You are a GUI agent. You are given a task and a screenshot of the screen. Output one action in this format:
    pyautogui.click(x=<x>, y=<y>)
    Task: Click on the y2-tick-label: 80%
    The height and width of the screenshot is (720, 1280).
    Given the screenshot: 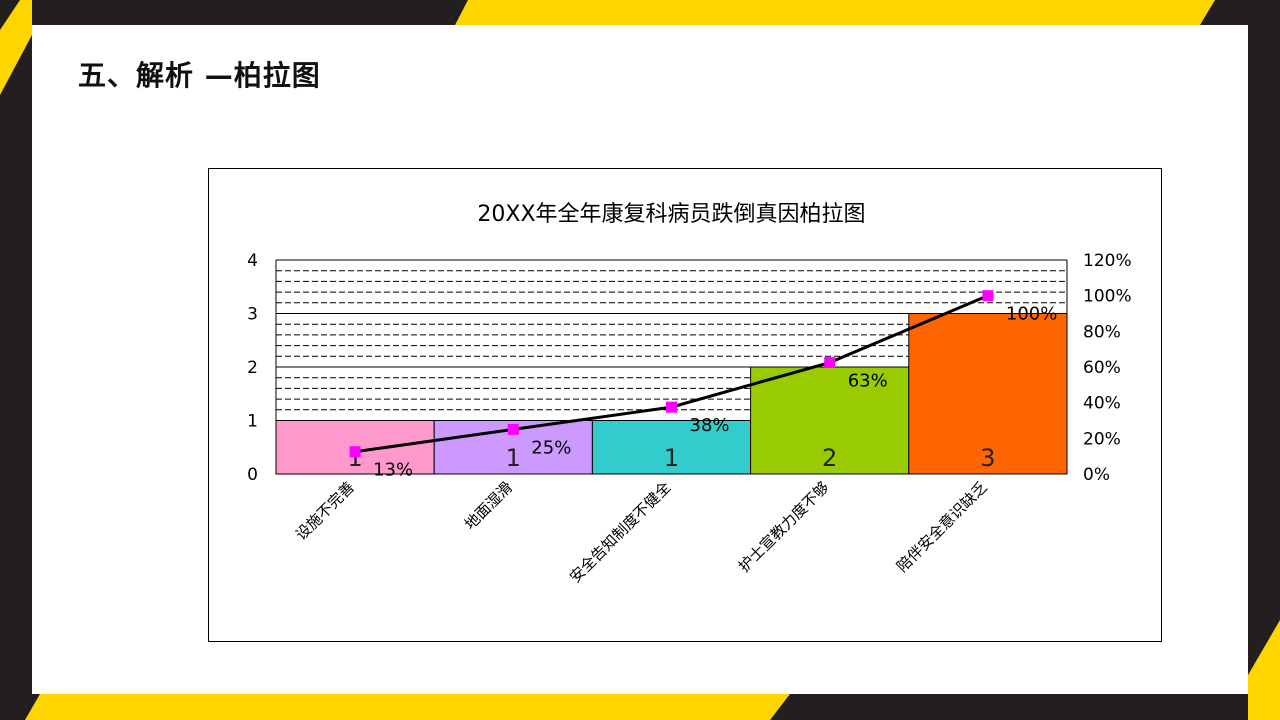 What is the action you would take?
    pyautogui.click(x=1102, y=332)
    